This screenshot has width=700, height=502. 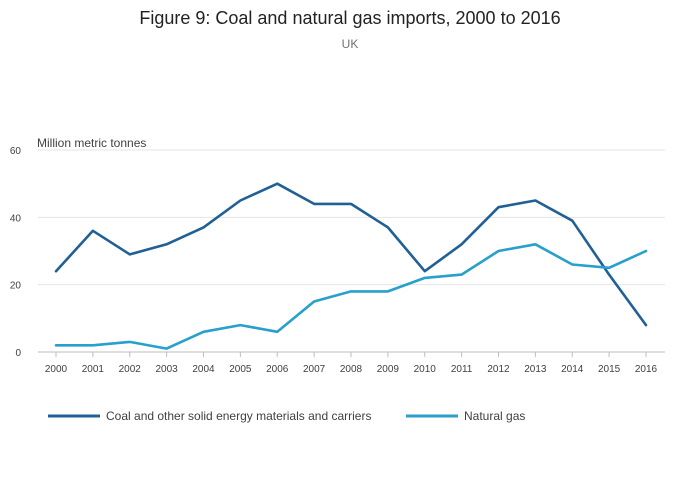 I want to click on y-axis-label: Million metric tonnes, so click(x=91, y=143).